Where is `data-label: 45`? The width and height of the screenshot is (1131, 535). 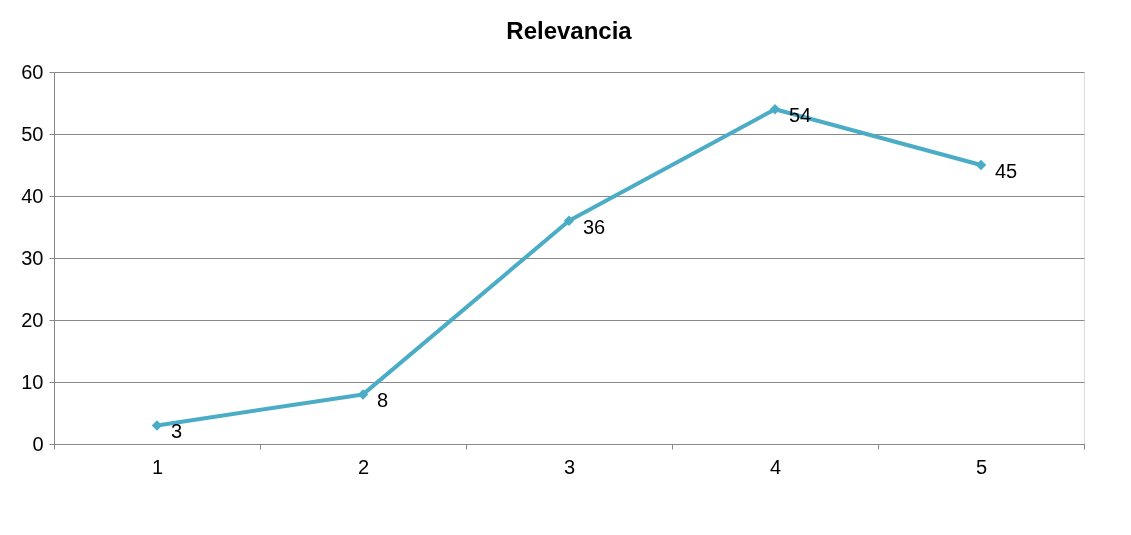 data-label: 45 is located at coordinates (1006, 171).